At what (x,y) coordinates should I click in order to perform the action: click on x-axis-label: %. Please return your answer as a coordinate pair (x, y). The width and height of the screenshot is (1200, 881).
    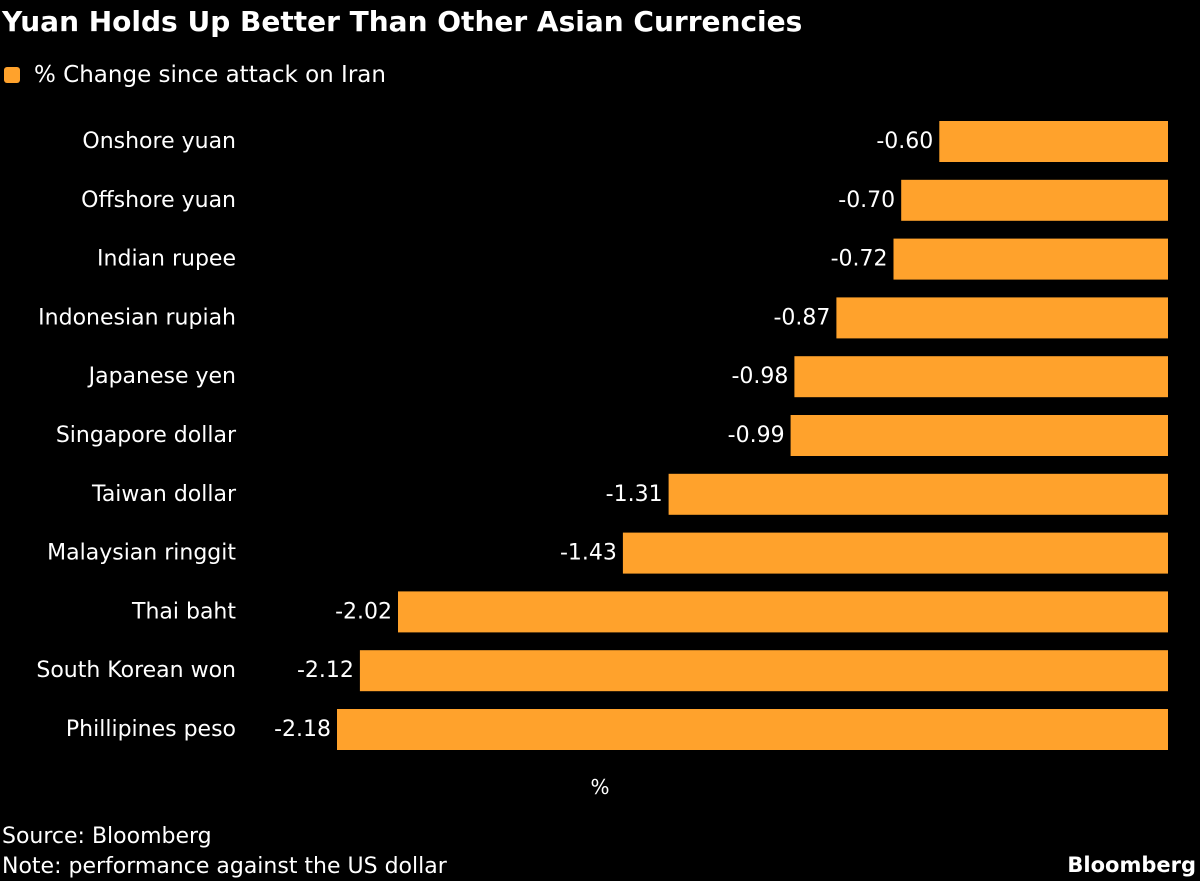
    Looking at the image, I should click on (599, 787).